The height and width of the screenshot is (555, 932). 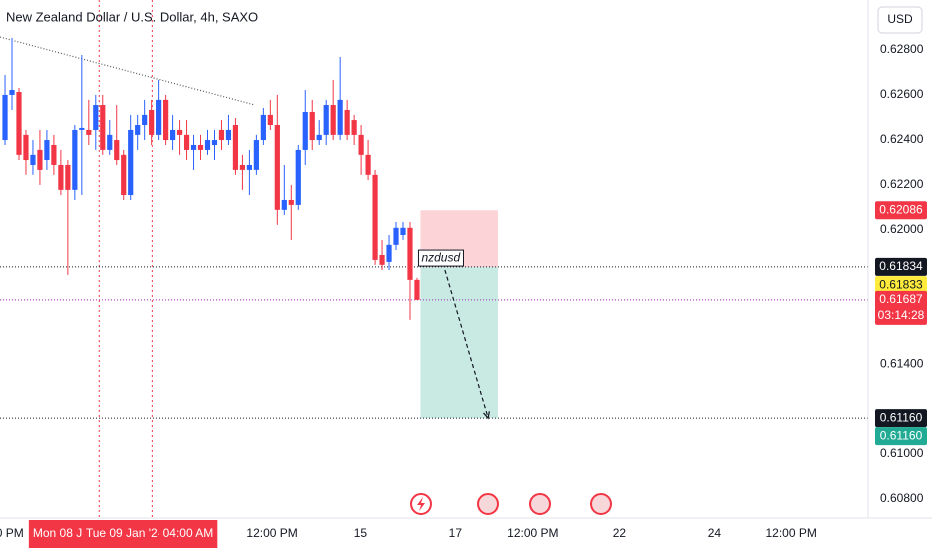 I want to click on currency-label: USD, so click(x=900, y=19).